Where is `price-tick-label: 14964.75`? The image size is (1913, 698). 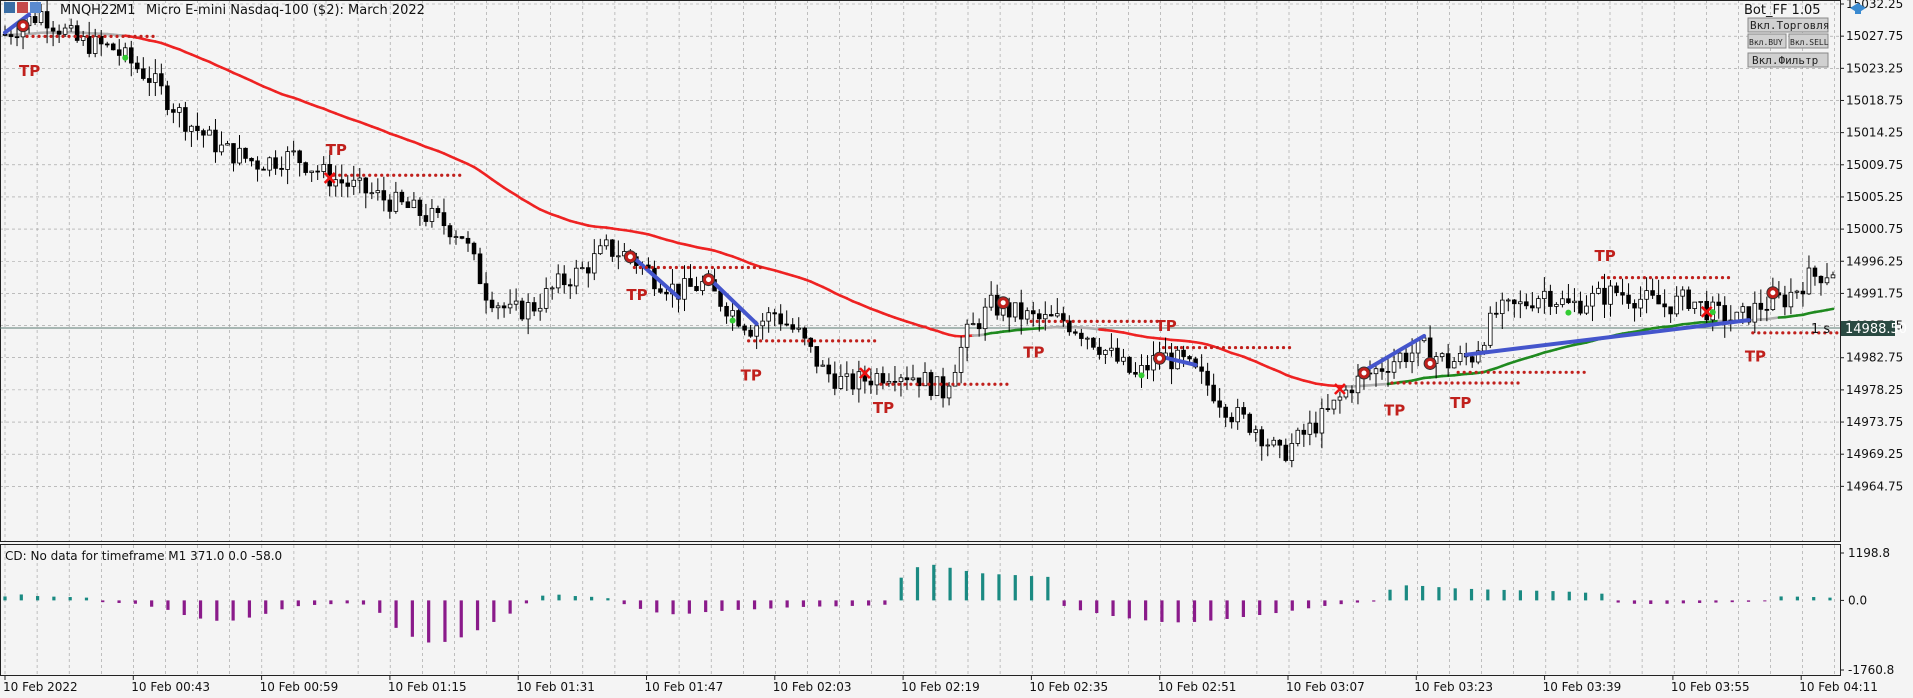 price-tick-label: 14964.75 is located at coordinates (1874, 486).